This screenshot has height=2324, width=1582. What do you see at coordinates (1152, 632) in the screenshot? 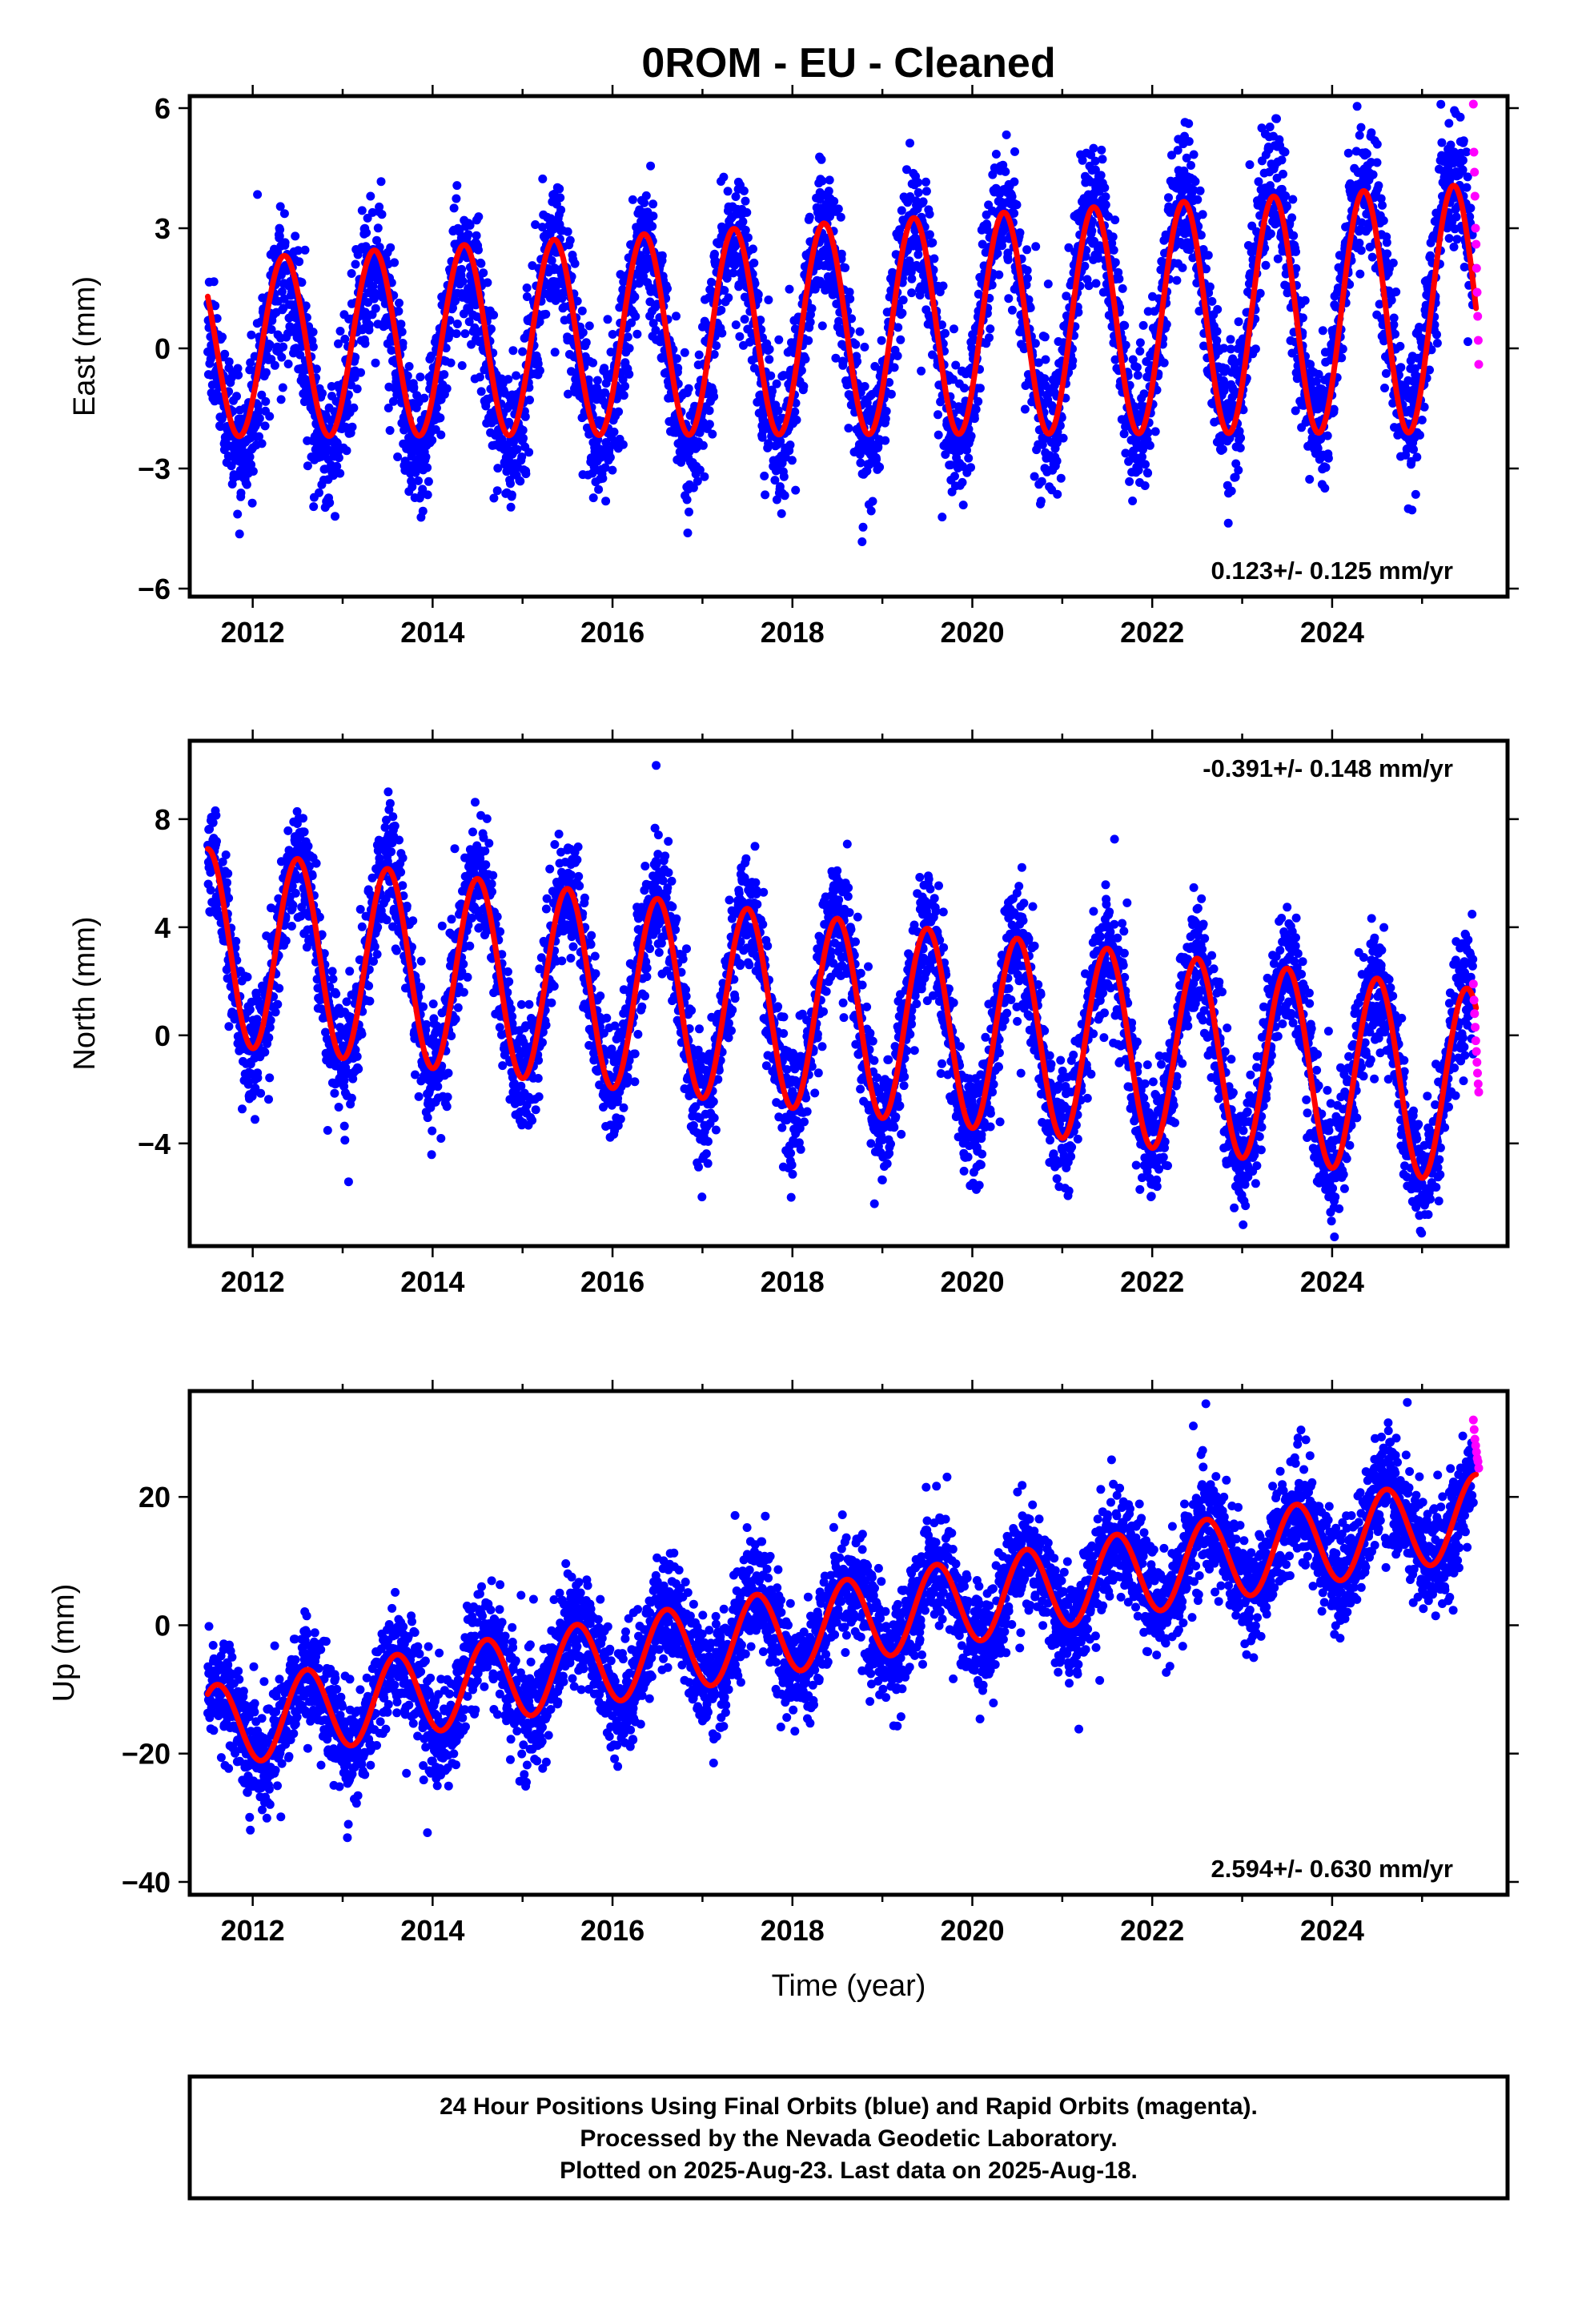
I see `x-tick-label: 2022` at bounding box center [1152, 632].